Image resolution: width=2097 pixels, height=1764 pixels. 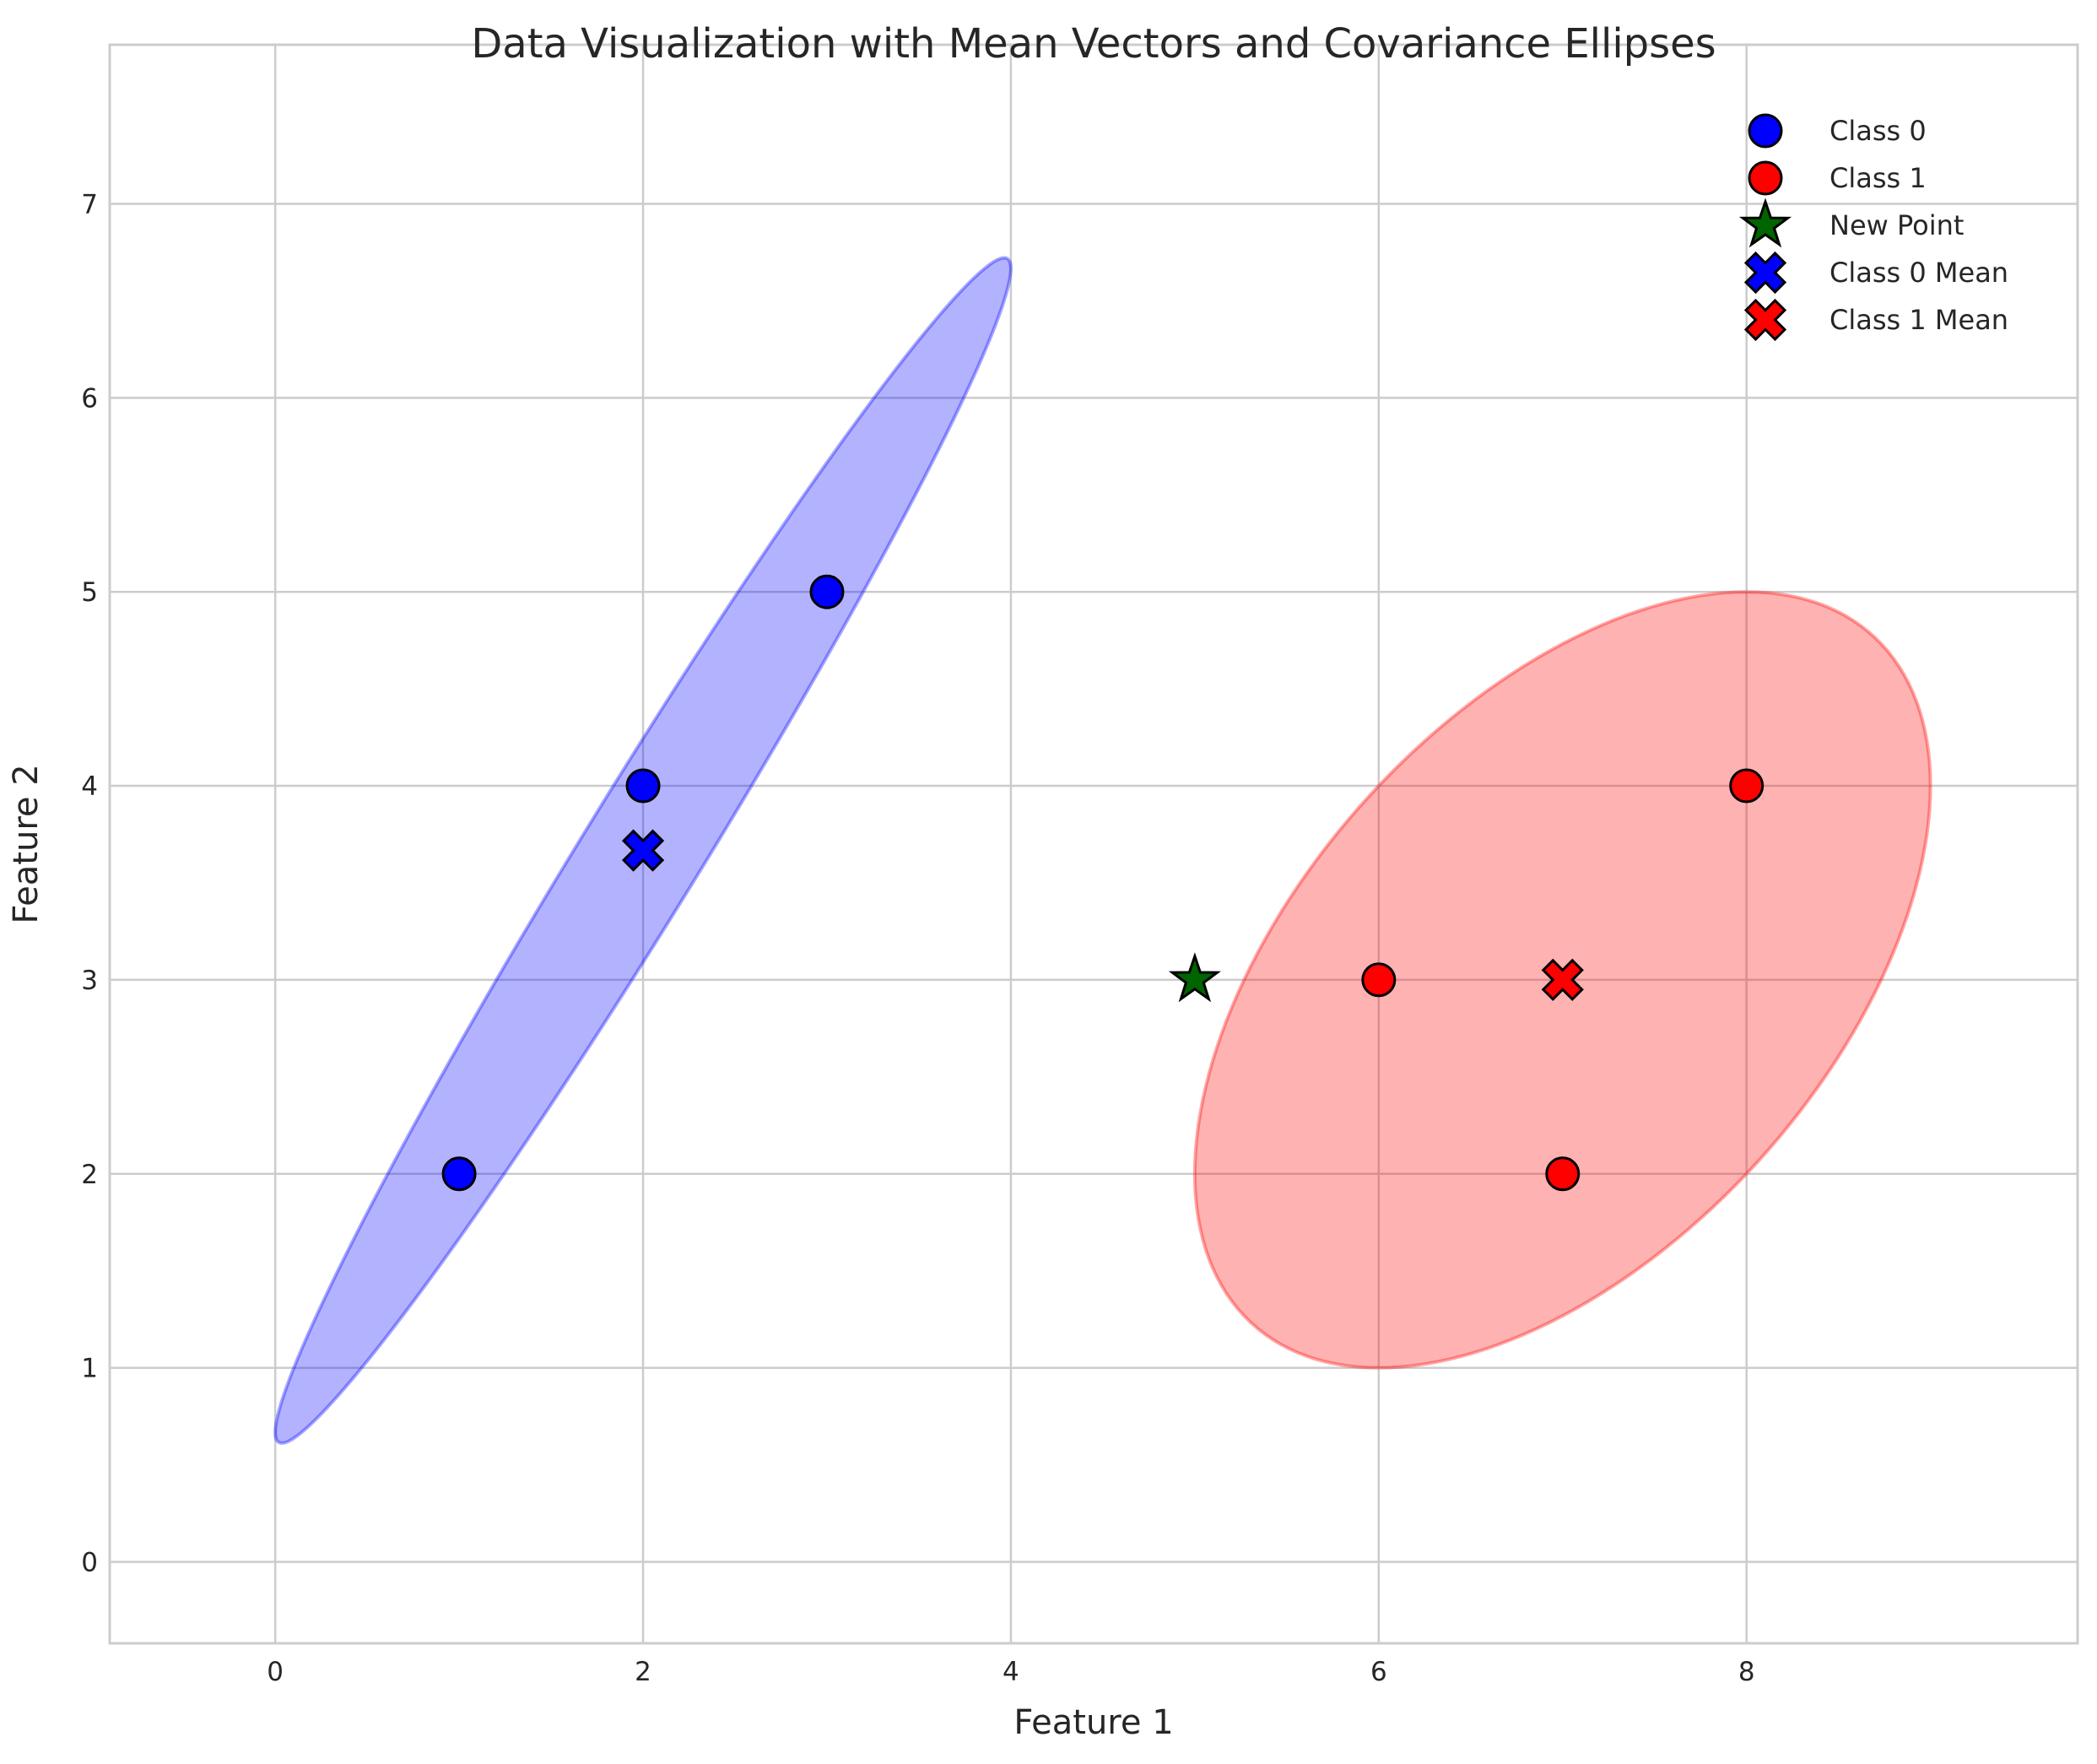 What do you see at coordinates (1765, 273) in the screenshot?
I see `legend-marker-class-0-mean` at bounding box center [1765, 273].